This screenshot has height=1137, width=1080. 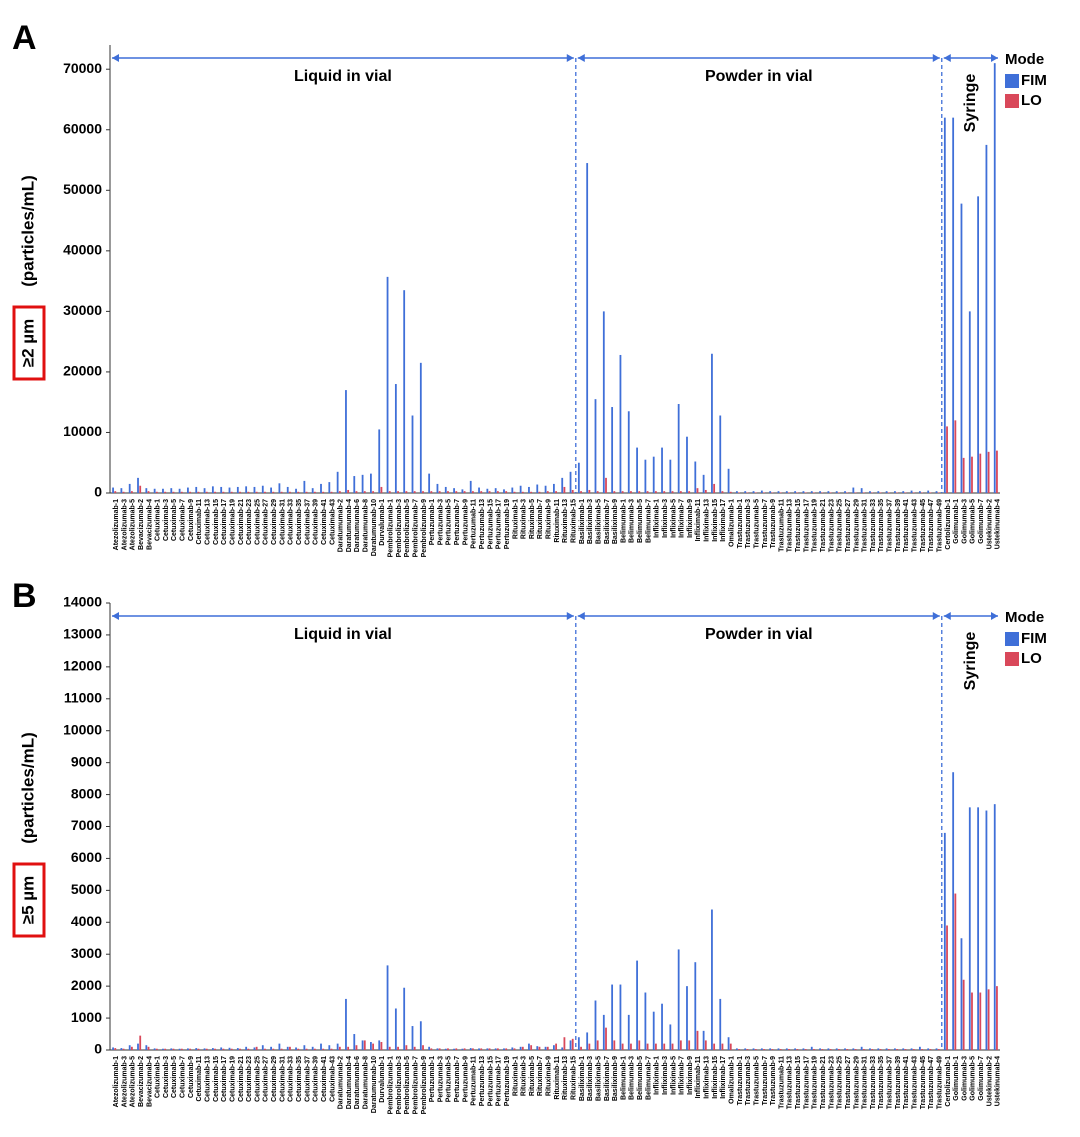 What do you see at coordinates (482, 524) in the screenshot?
I see `x-tick-label: Pertuzumab-13` at bounding box center [482, 524].